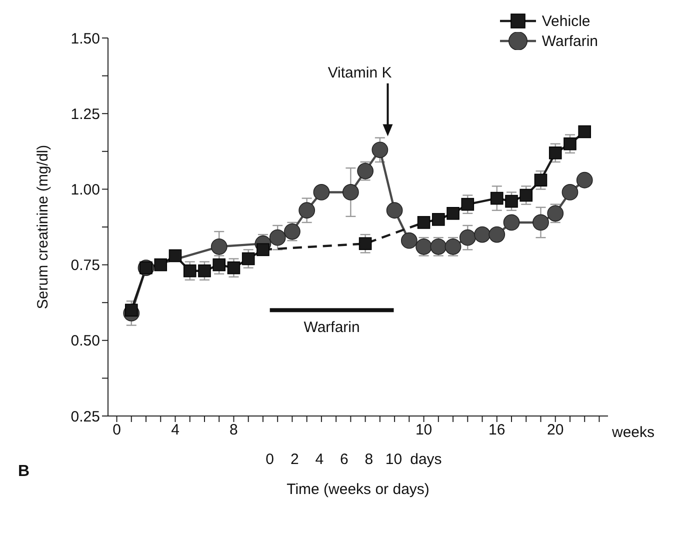 This screenshot has width=678, height=537. What do you see at coordinates (85, 190) in the screenshot?
I see `y-tick-label: 1.00` at bounding box center [85, 190].